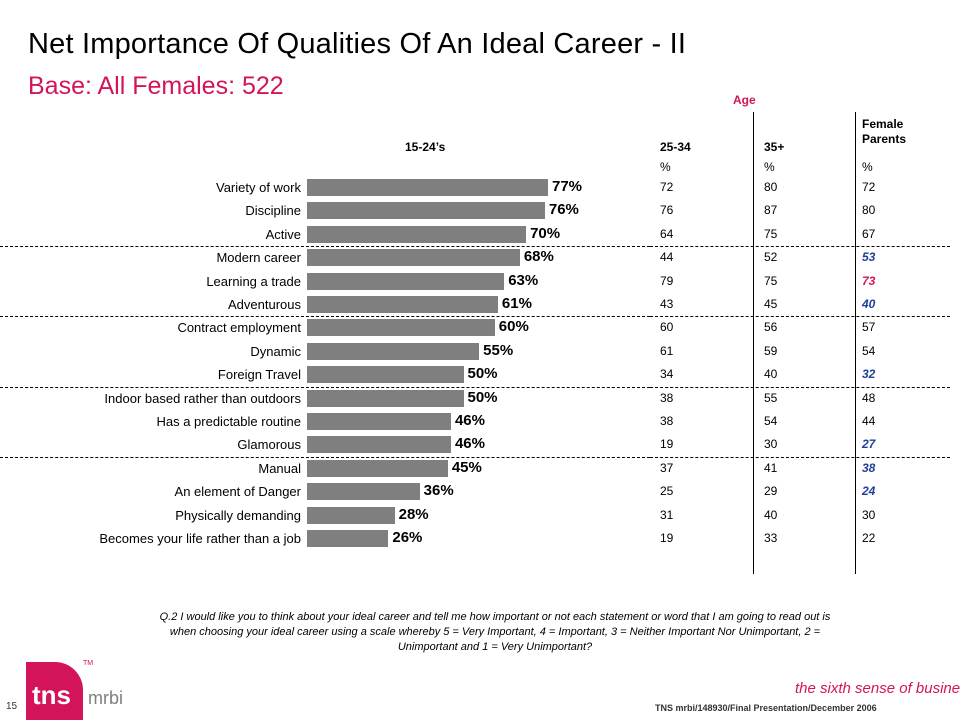 Image resolution: width=960 pixels, height=720 pixels. Describe the element at coordinates (667, 257) in the screenshot. I see `table-cell-25-34: 44` at that location.